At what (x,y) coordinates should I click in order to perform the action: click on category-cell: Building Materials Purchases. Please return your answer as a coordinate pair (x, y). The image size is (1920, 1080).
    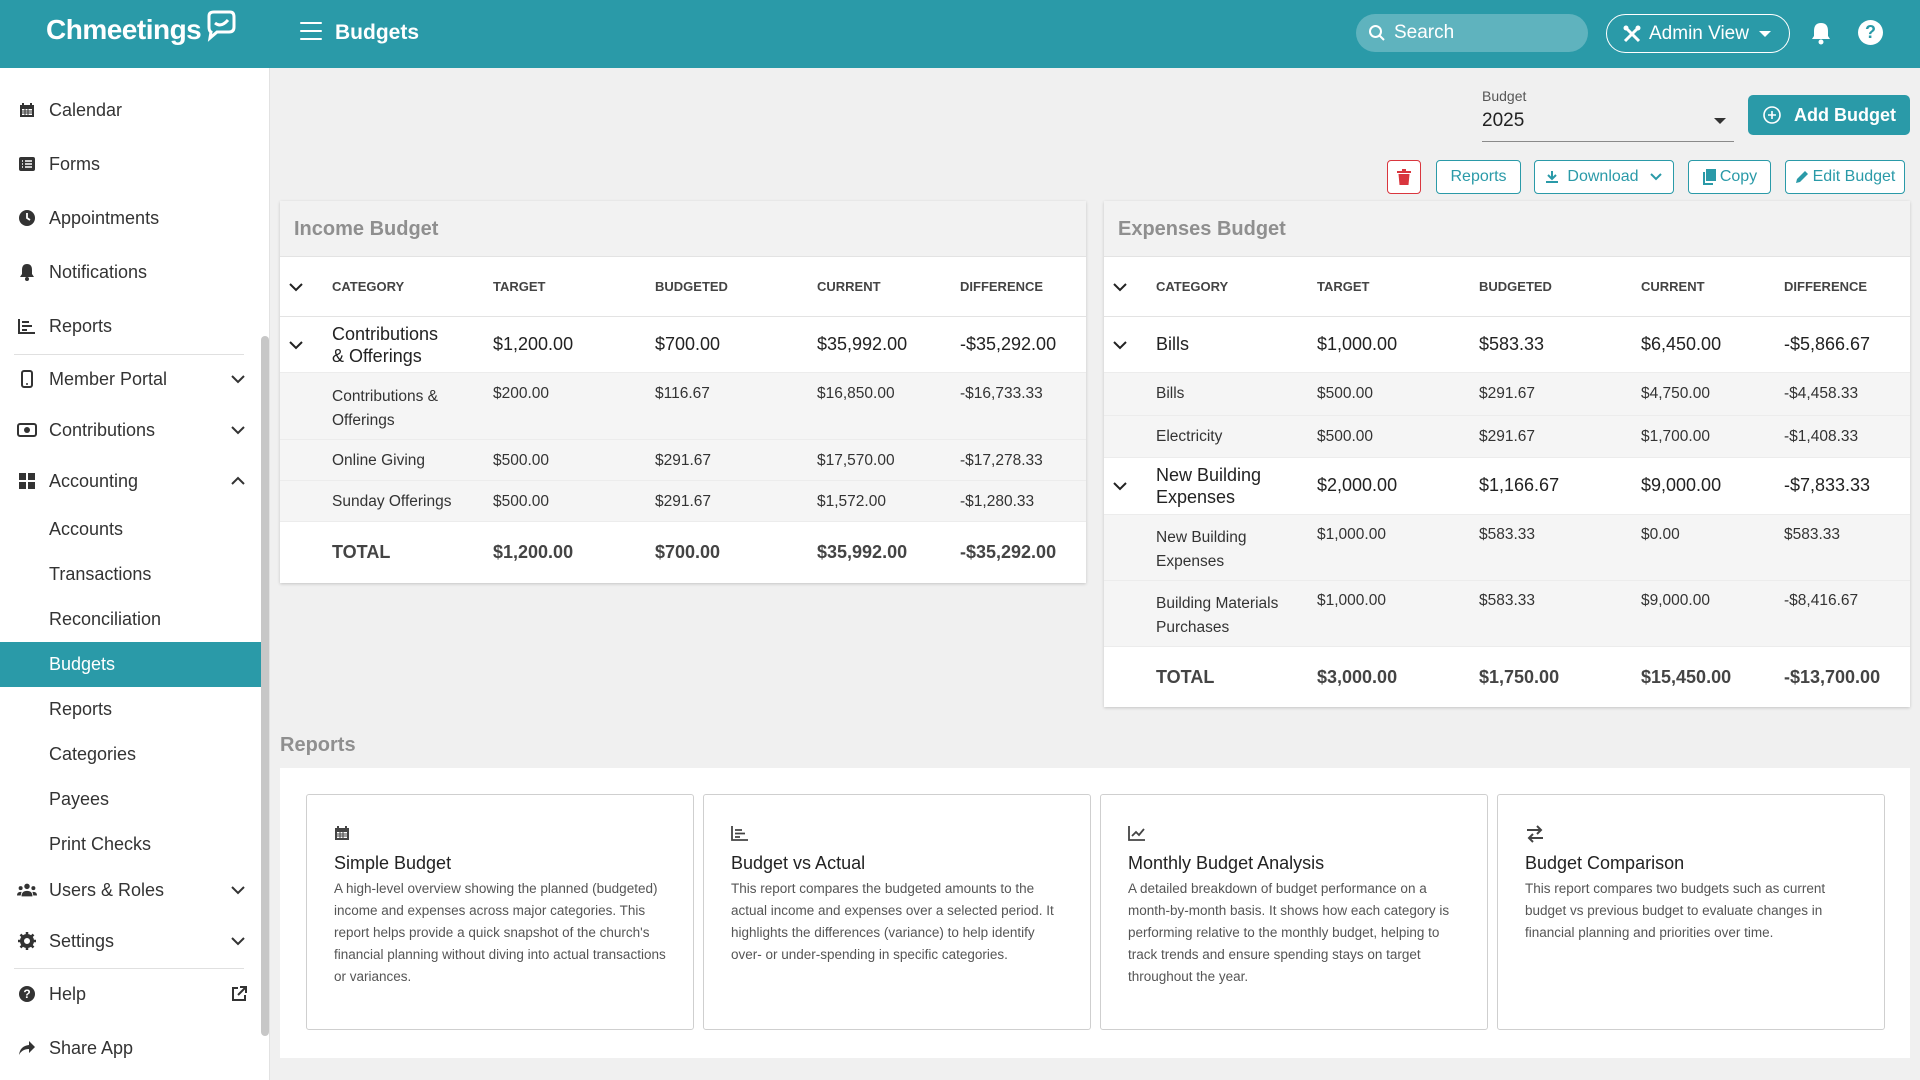
    Looking at the image, I should click on (1217, 616).